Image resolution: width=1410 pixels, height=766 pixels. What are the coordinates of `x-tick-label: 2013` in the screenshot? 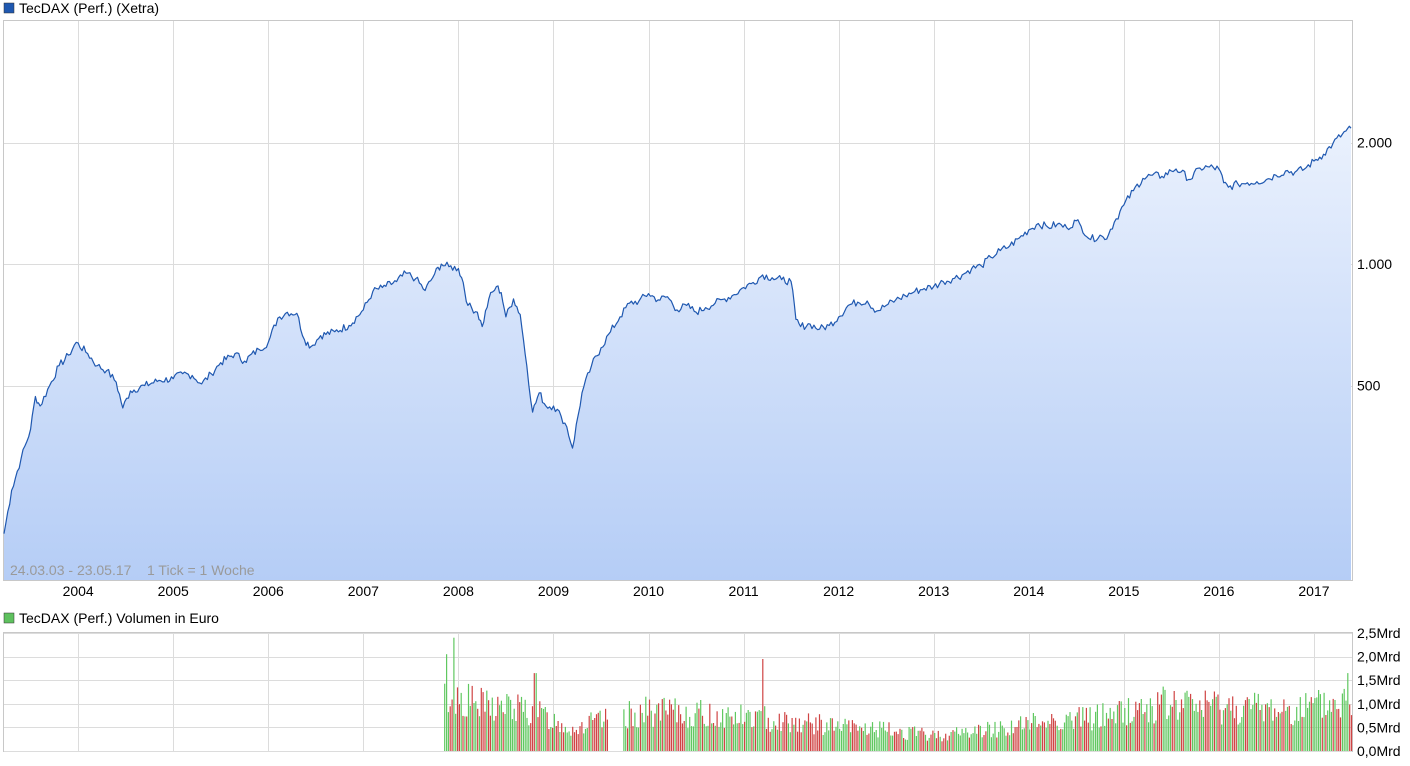 It's located at (933, 591).